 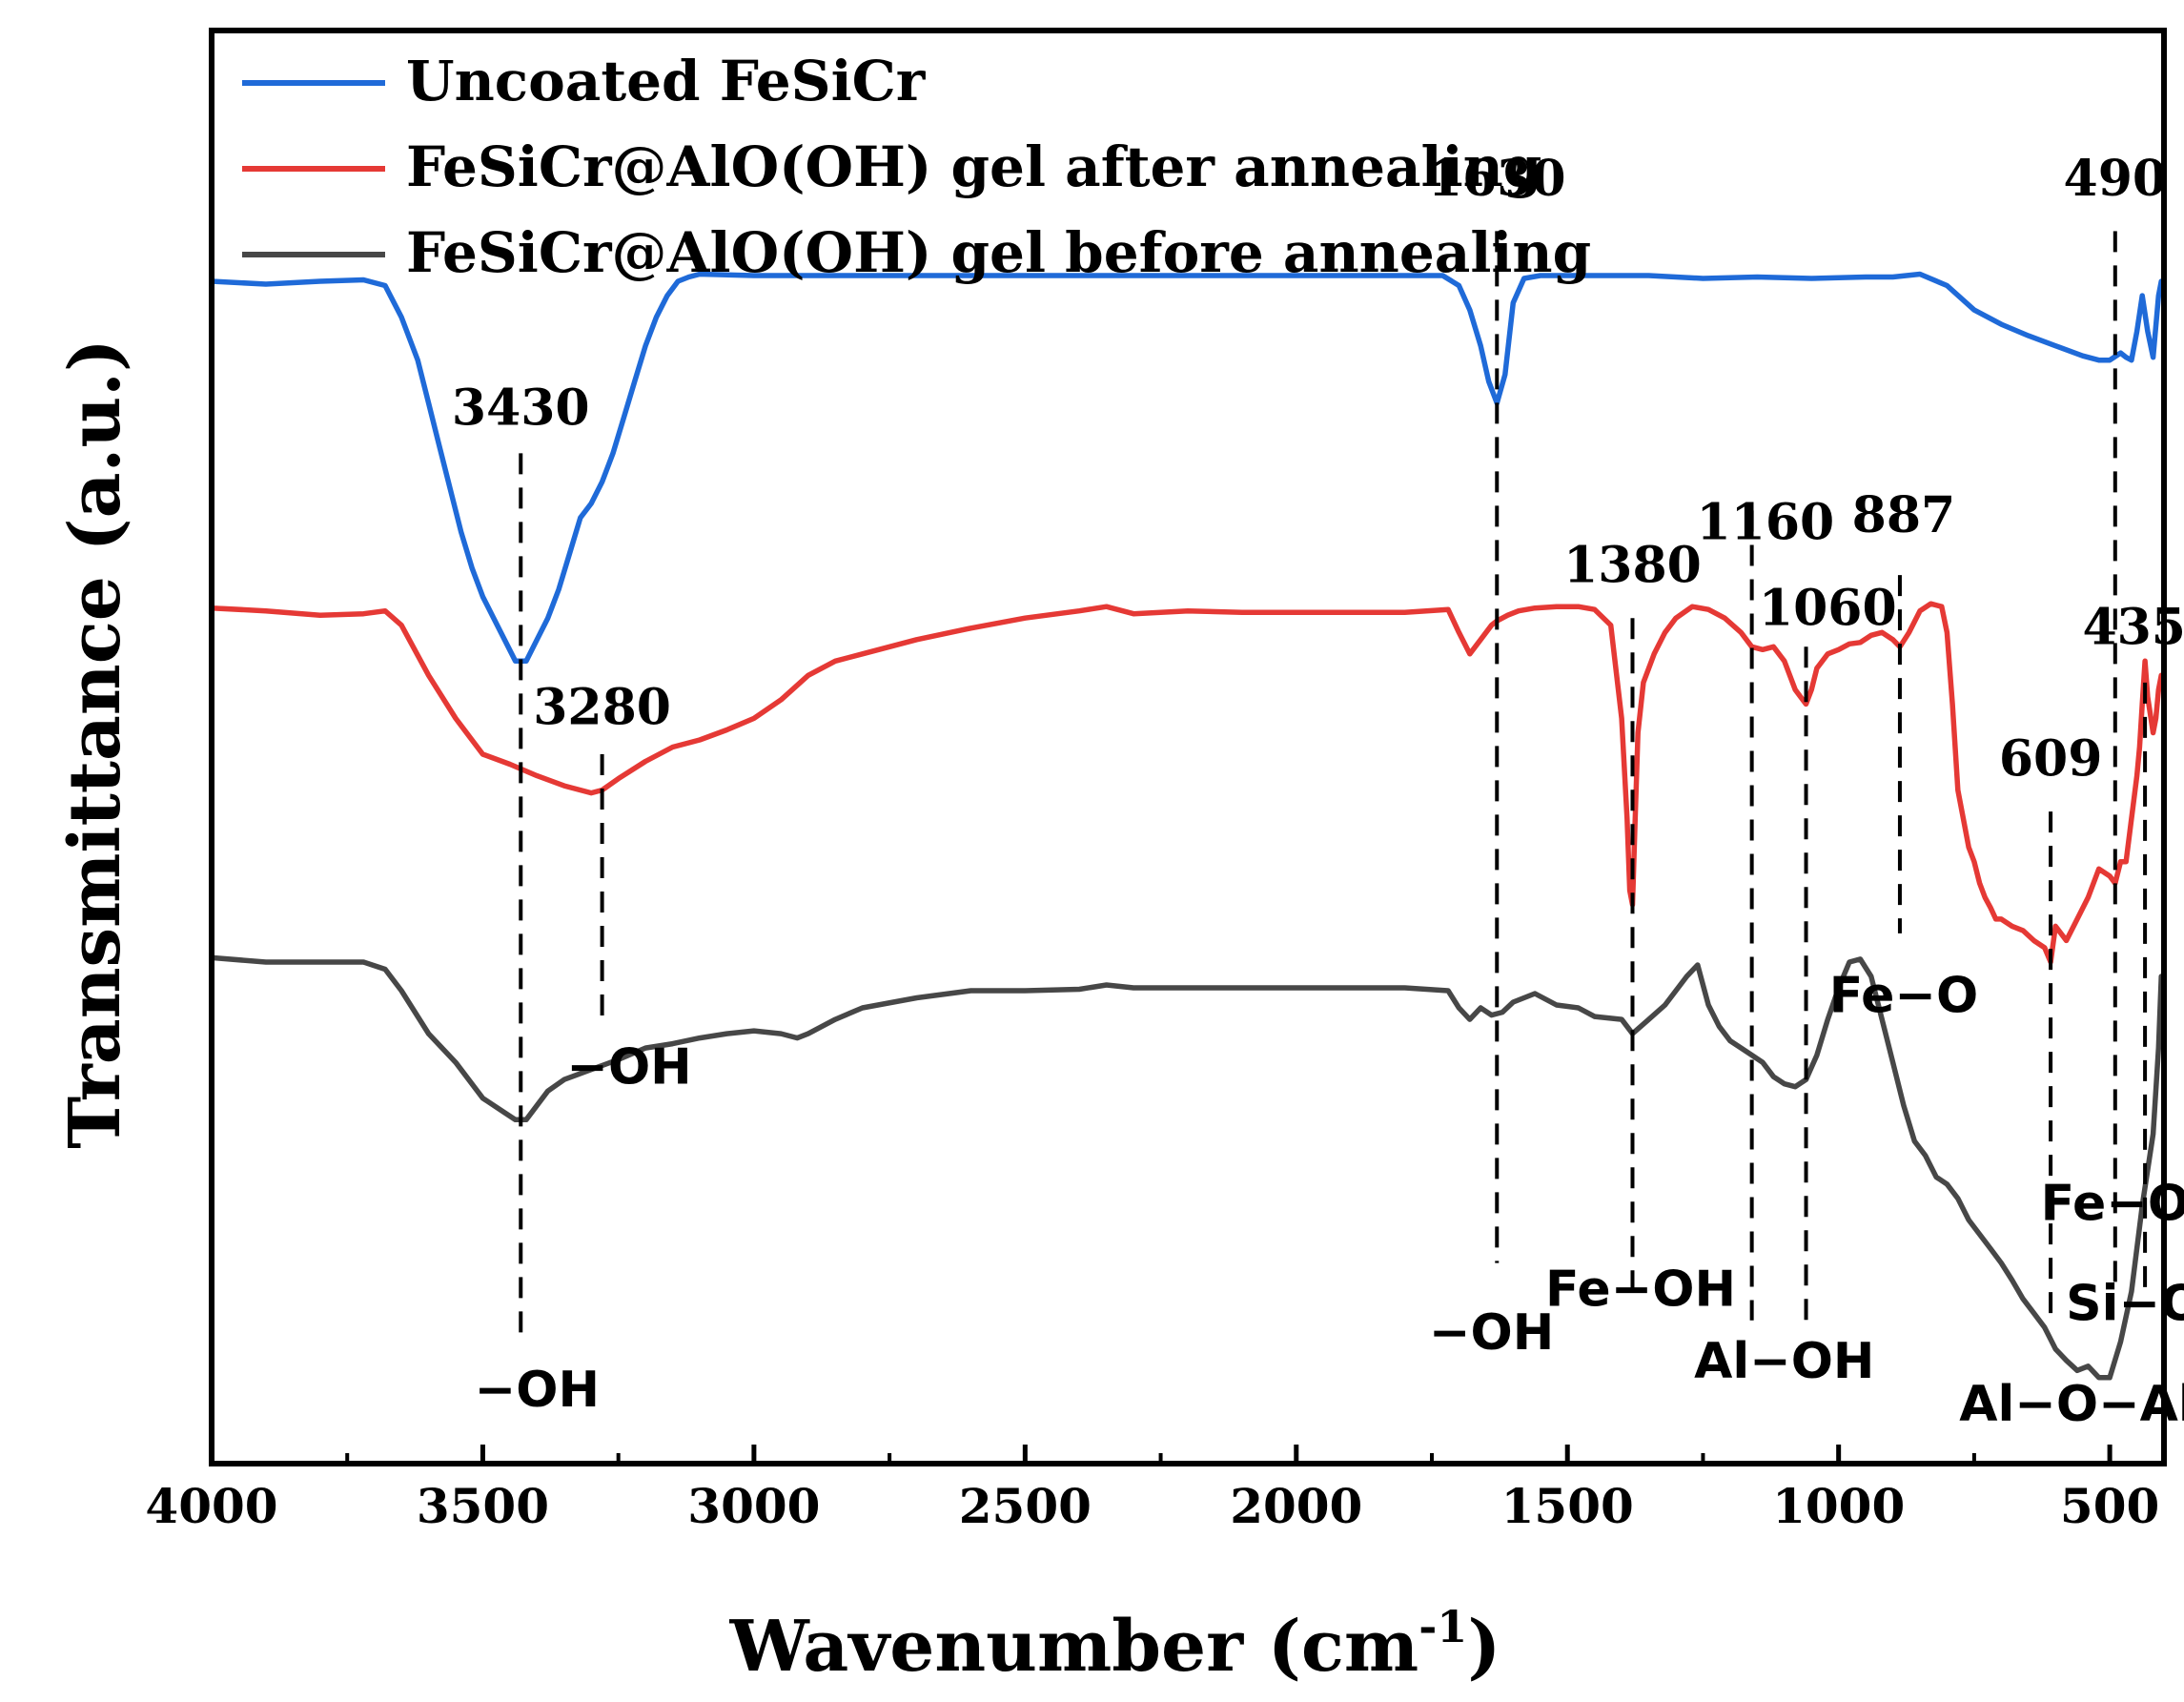 What do you see at coordinates (1828, 609) in the screenshot?
I see `peak-label-1060: 1060` at bounding box center [1828, 609].